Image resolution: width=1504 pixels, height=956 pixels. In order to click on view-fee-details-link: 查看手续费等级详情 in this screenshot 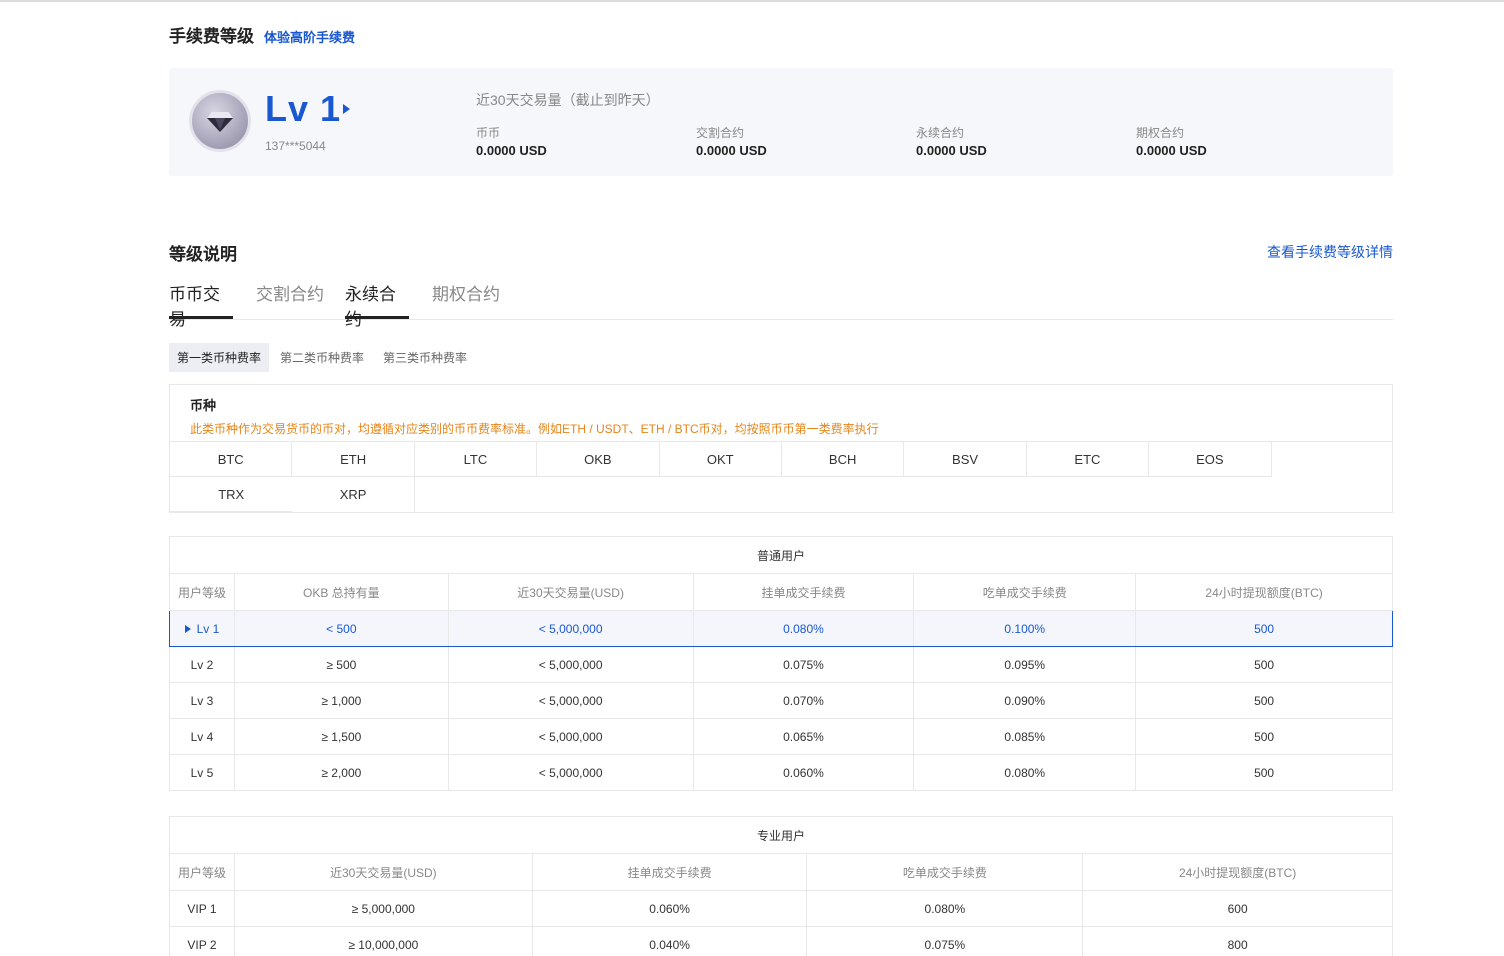, I will do `click(1330, 252)`.